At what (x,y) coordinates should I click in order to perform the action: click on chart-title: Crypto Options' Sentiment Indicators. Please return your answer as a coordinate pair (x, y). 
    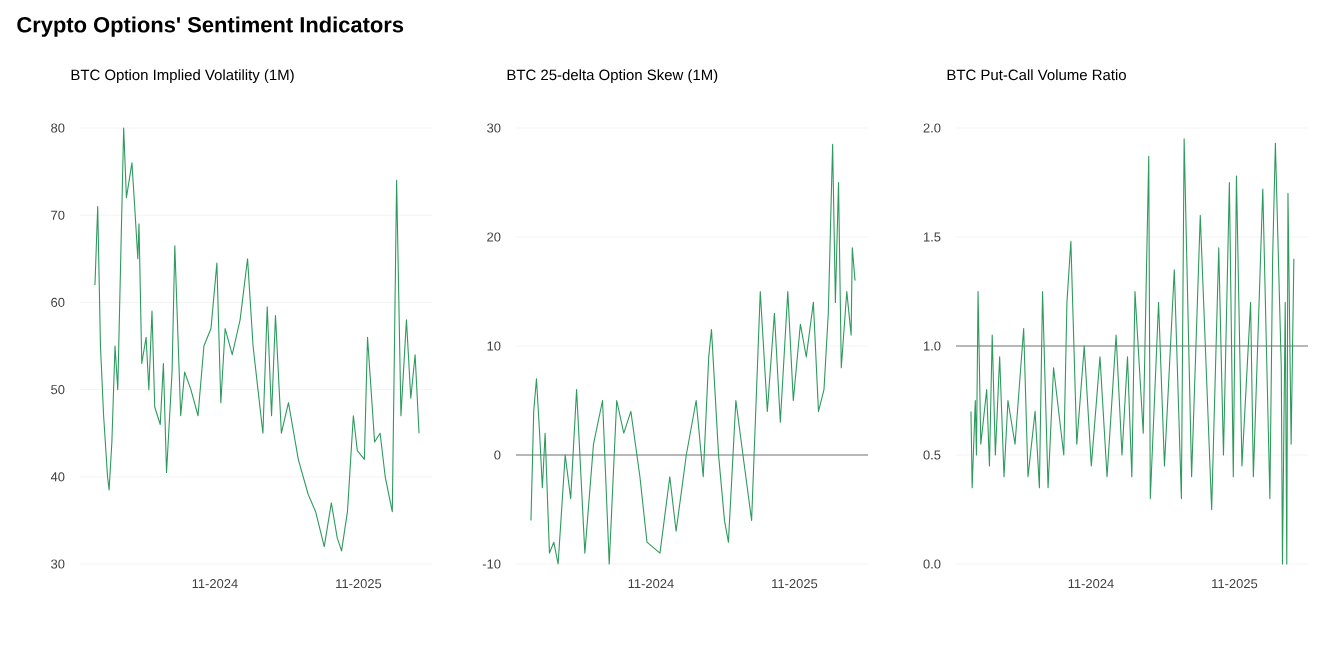
    Looking at the image, I should click on (210, 26).